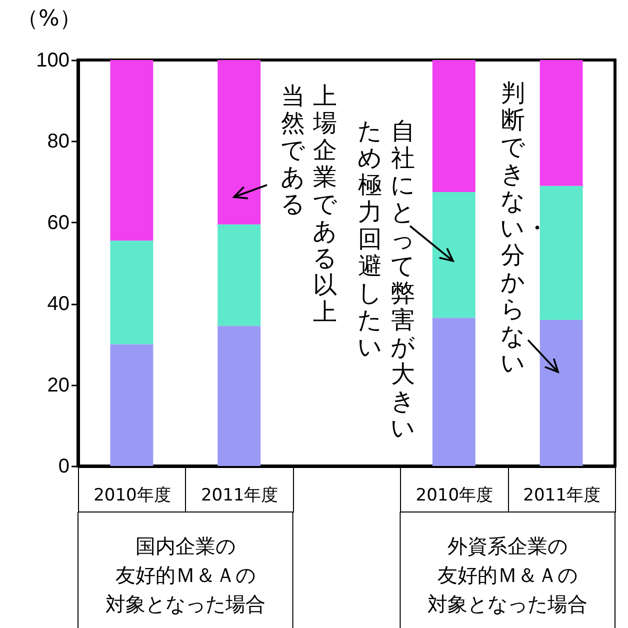  I want to click on text: 自社にとって弊害が大きいため極力回避したい, so click(387, 279).